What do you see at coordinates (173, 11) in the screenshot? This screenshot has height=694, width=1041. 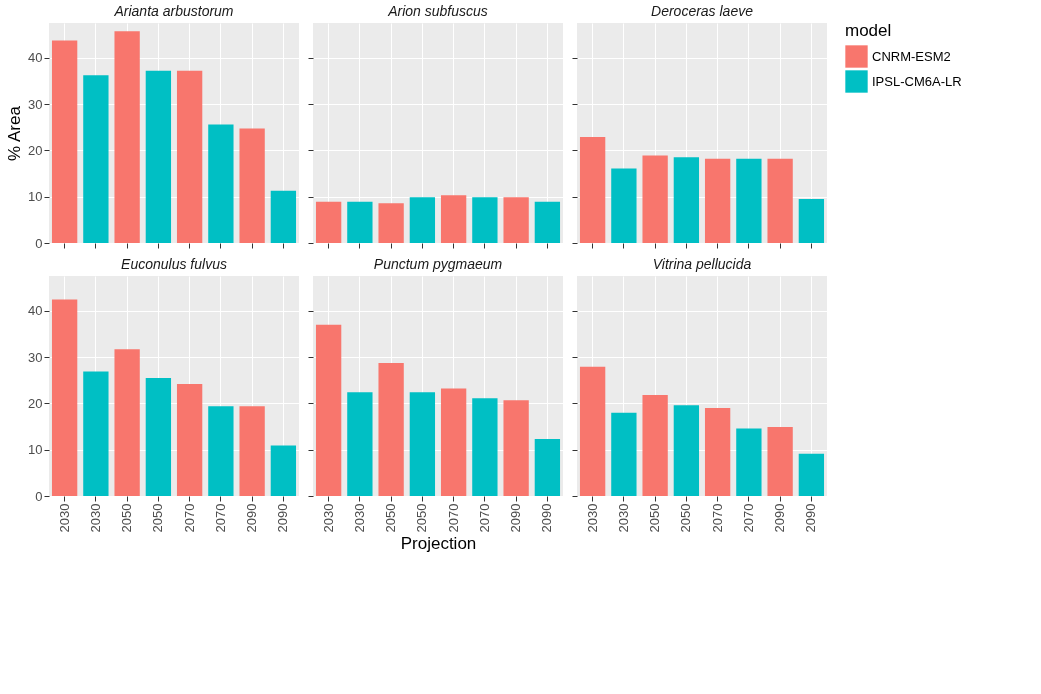 I see `chart-title: Arianta arbustorum` at bounding box center [173, 11].